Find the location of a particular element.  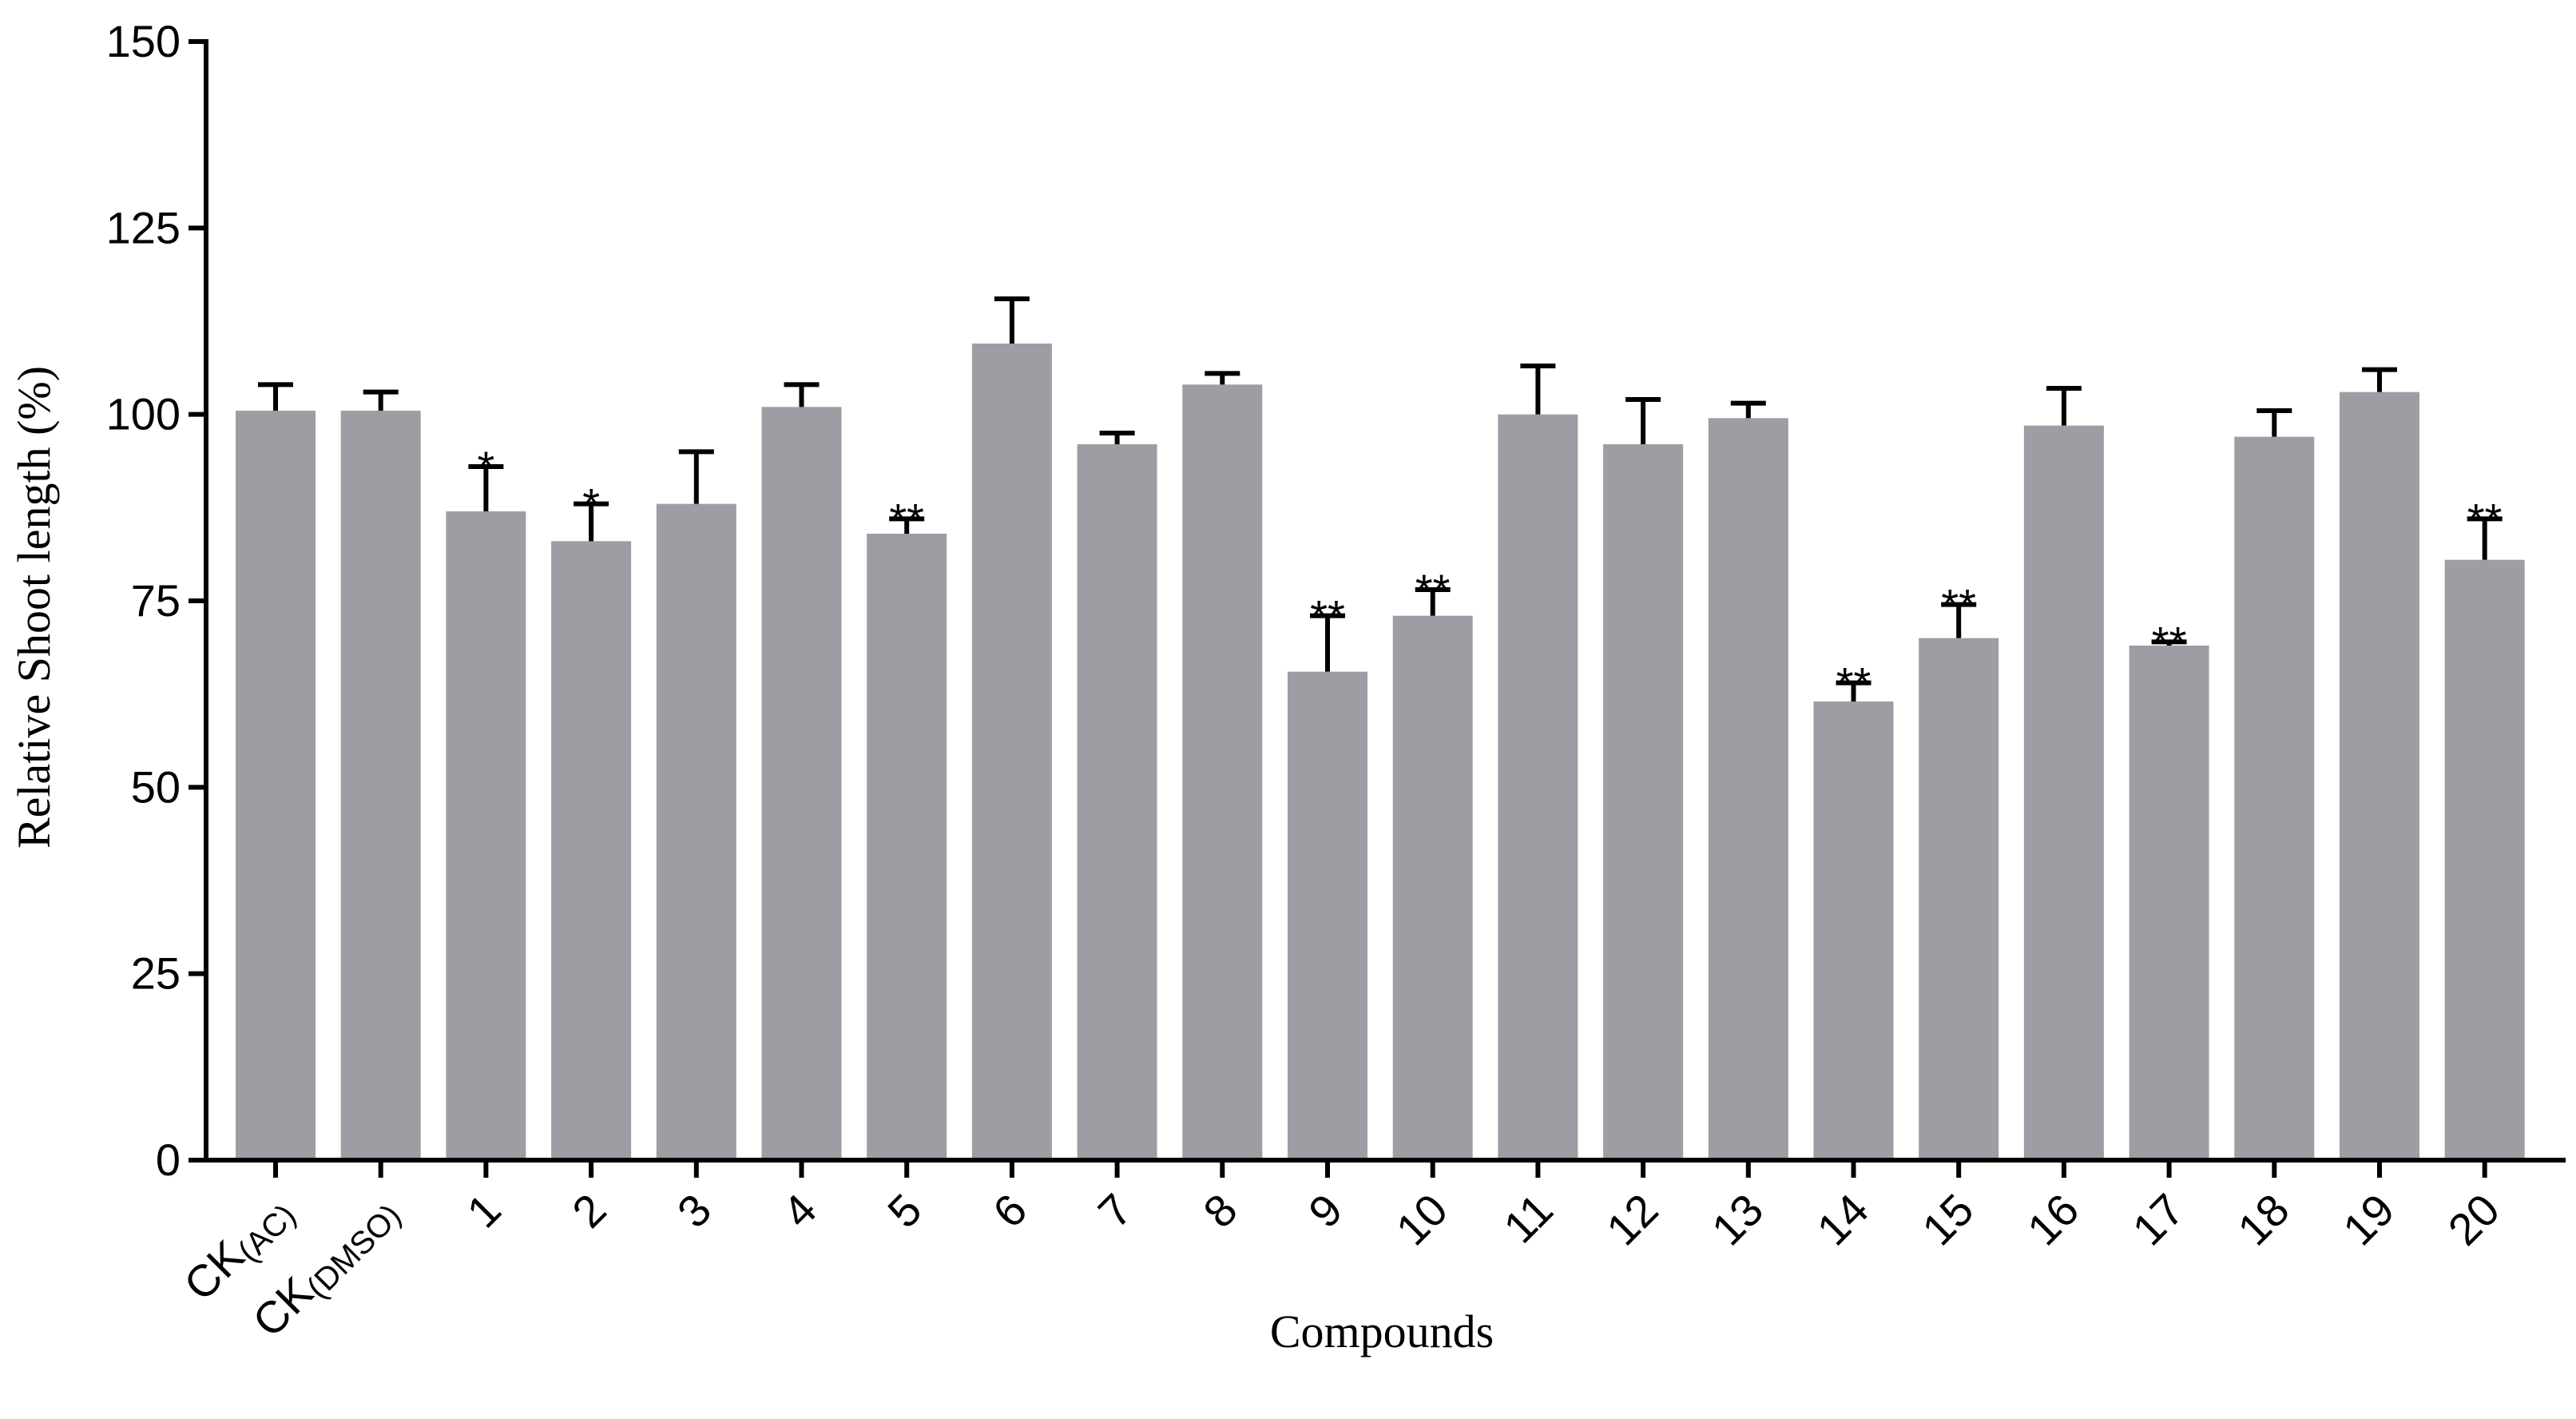

x-tick-label: 4 is located at coordinates (799, 1211).